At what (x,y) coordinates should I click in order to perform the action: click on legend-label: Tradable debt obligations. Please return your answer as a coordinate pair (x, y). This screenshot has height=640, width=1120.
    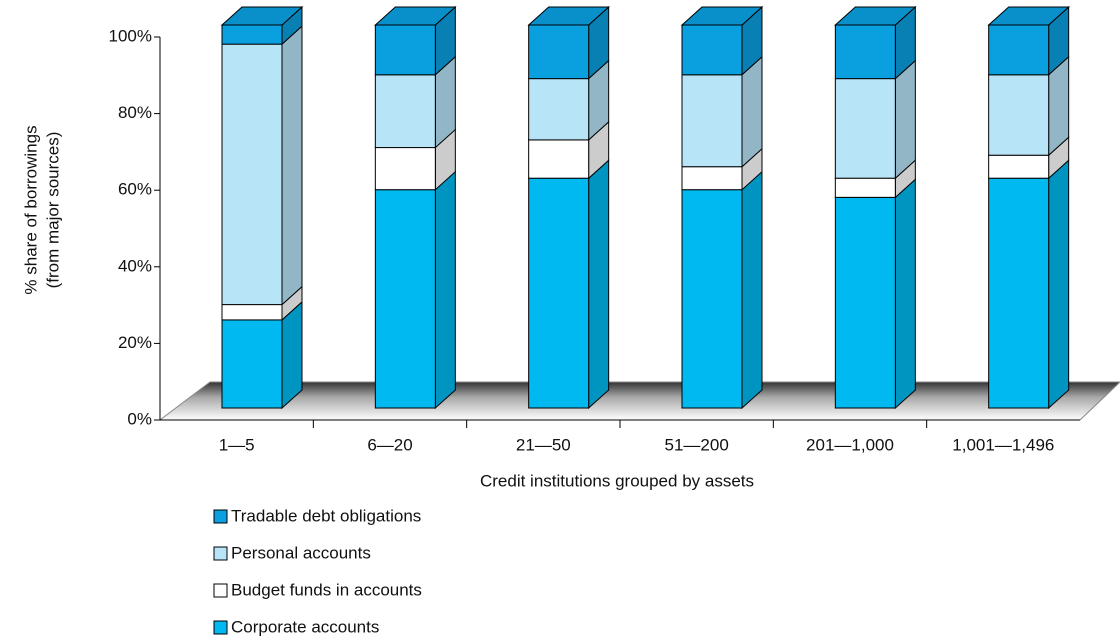
    Looking at the image, I should click on (326, 515).